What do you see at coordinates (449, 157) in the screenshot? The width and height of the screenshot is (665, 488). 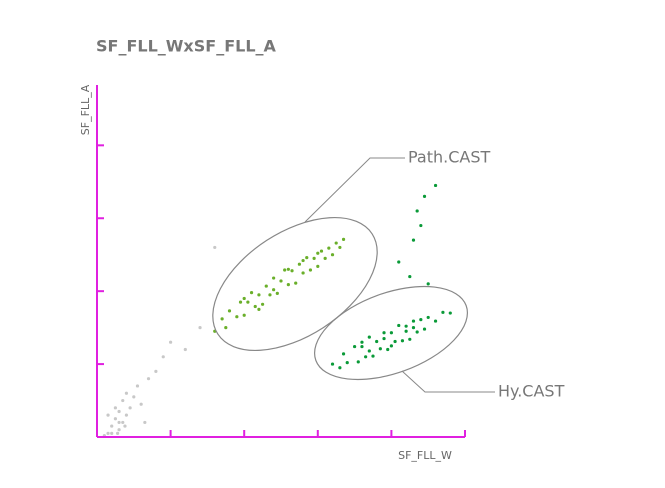 I see `gate-label: Path.CAST` at bounding box center [449, 157].